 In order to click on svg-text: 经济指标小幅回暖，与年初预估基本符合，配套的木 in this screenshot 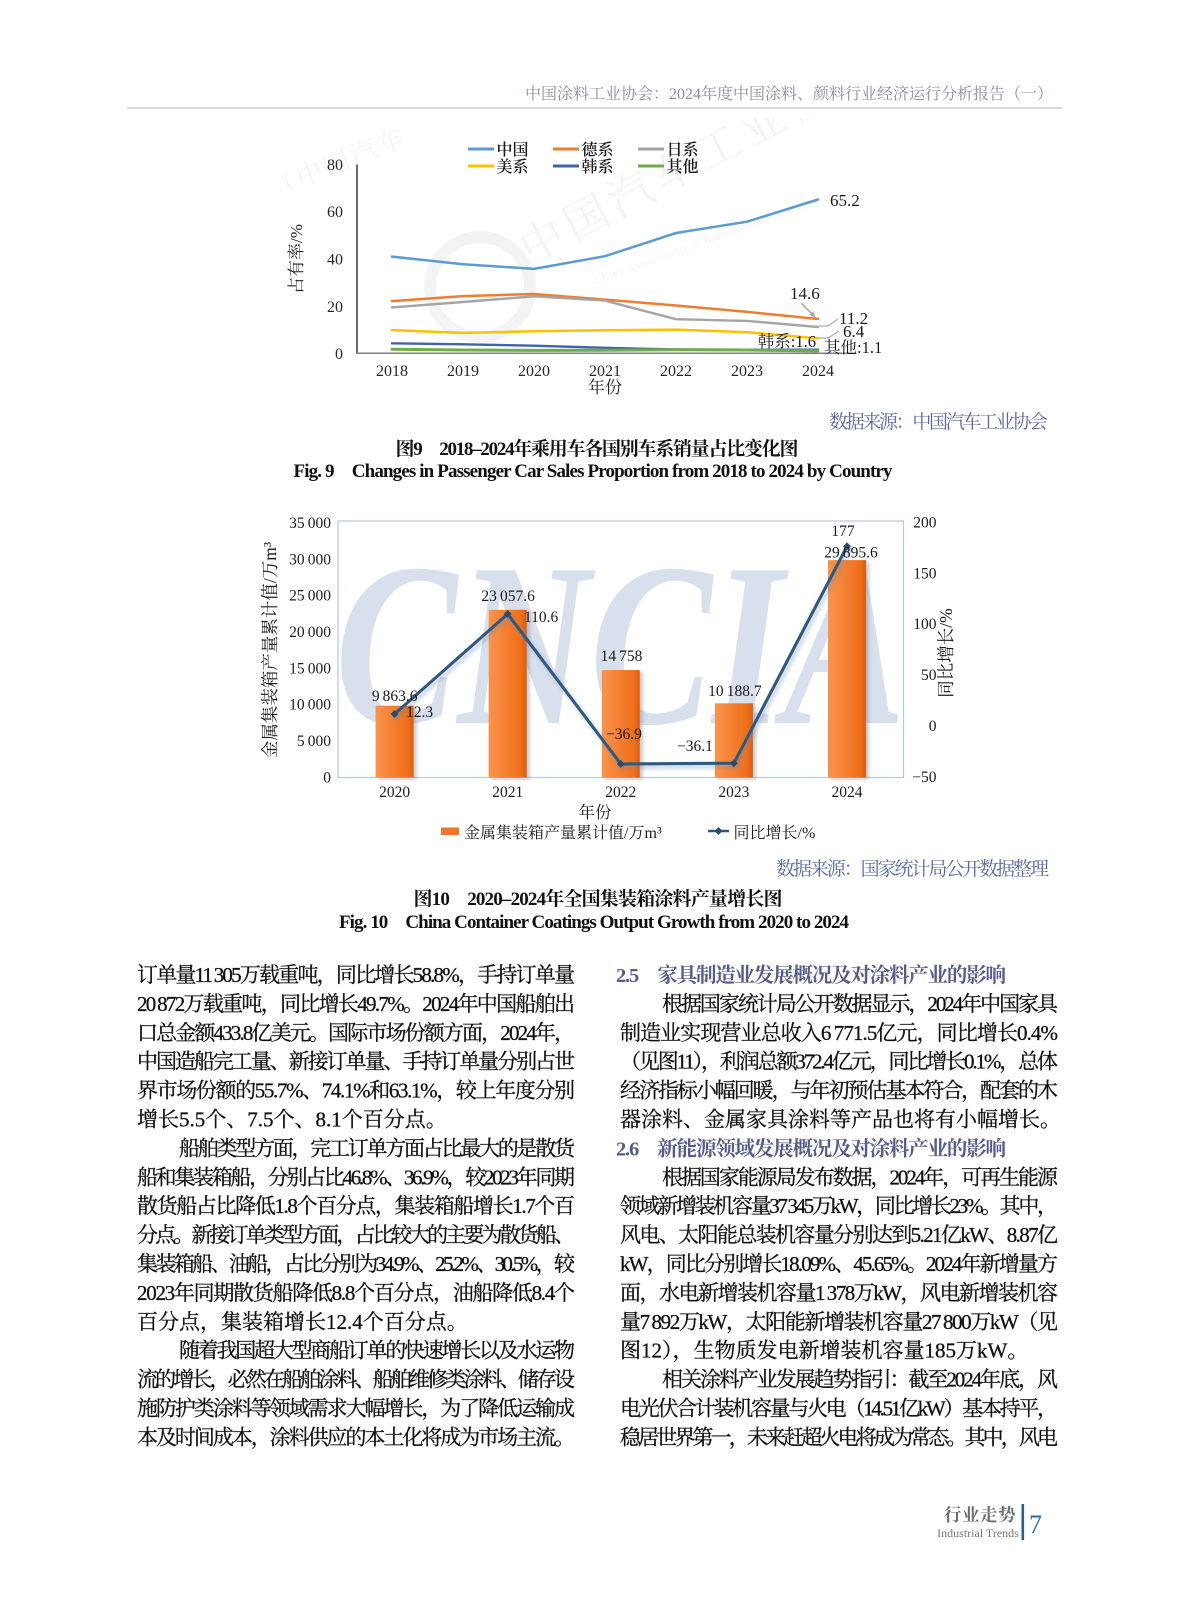, I will do `click(839, 1091)`.